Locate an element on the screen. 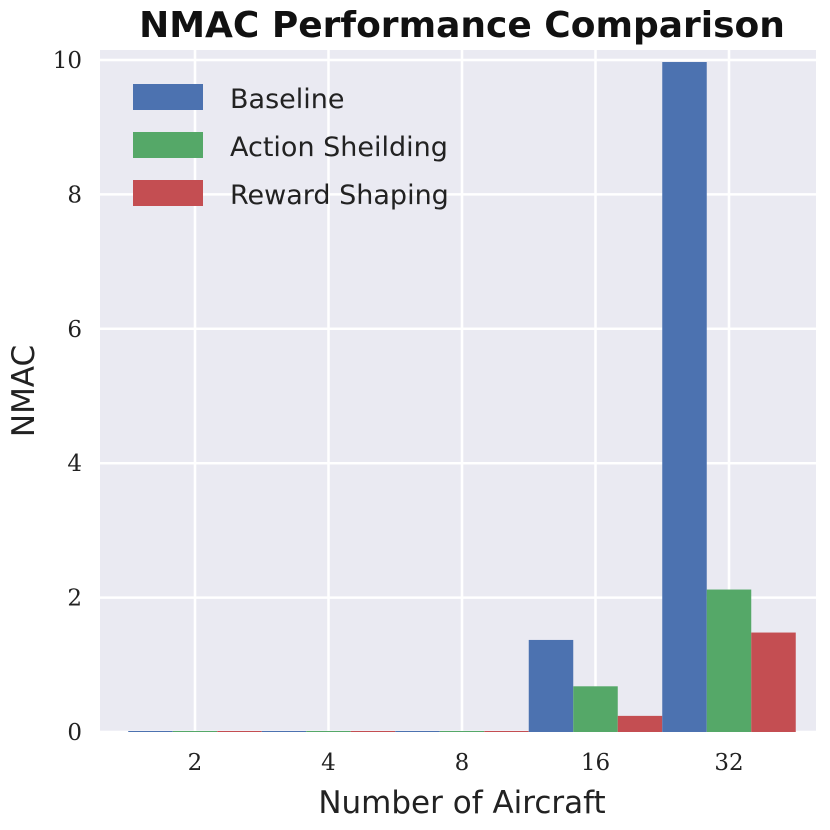 The width and height of the screenshot is (830, 830). y-tick-labels: 0 2 4 6 8 10 is located at coordinates (67, 397).